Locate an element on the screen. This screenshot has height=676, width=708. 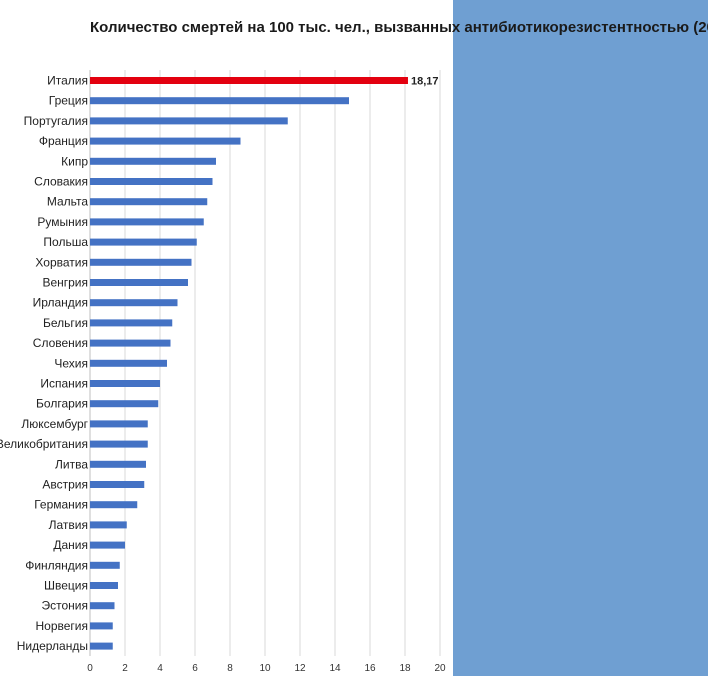
category-label: Румыния is located at coordinates (62, 222).